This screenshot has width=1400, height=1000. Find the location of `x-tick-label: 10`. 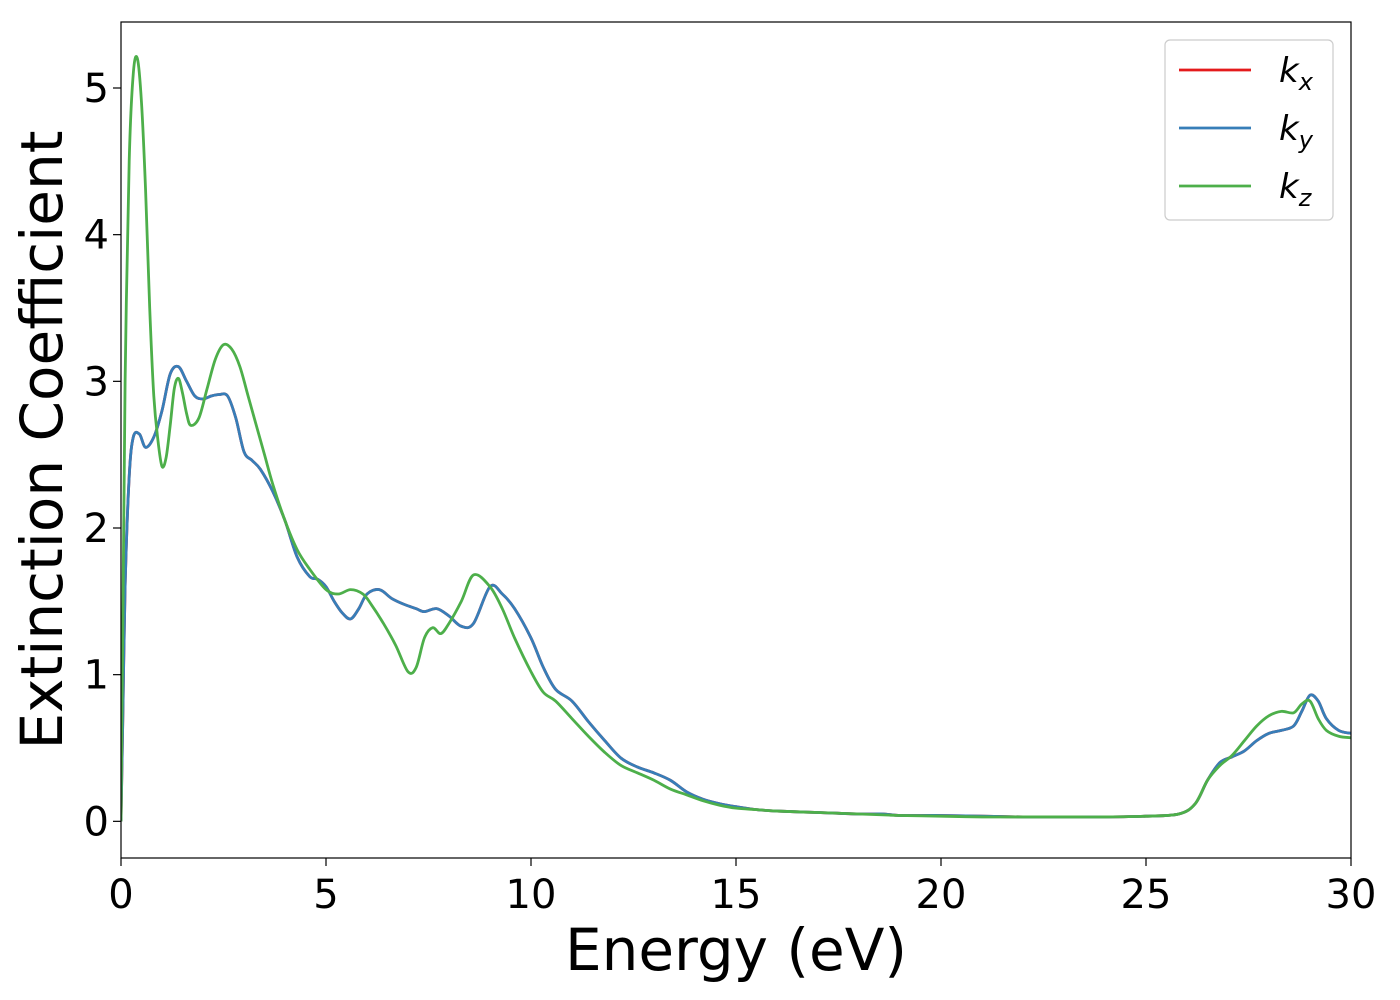

x-tick-label: 10 is located at coordinates (531, 895).